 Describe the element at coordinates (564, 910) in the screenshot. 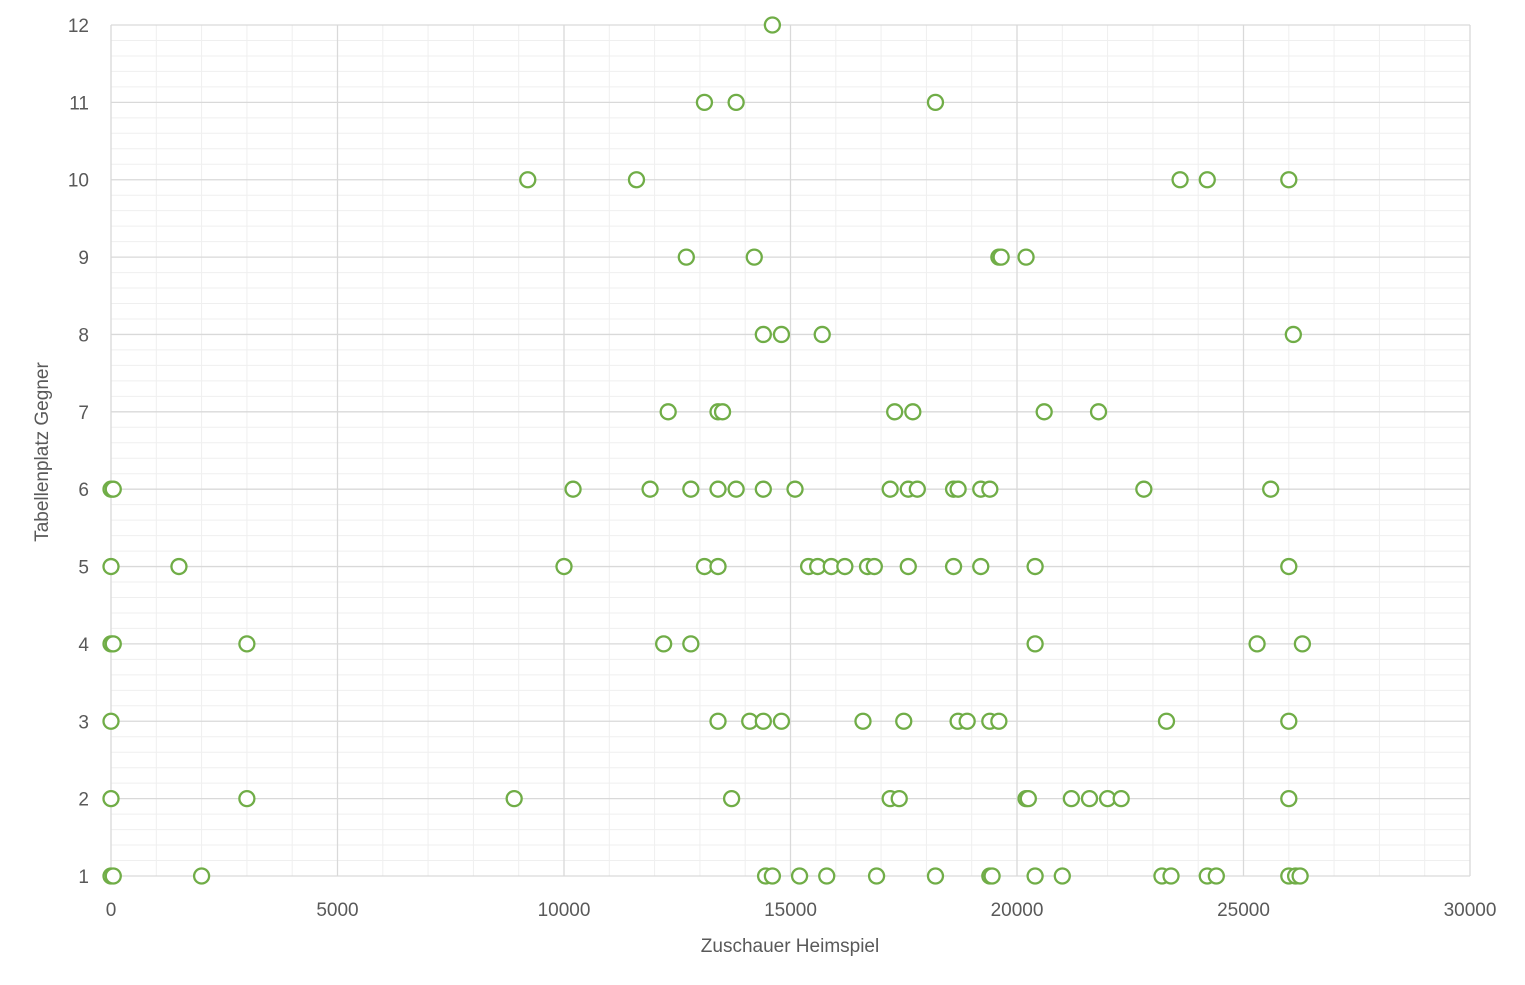

I see `x-tick-label: 10000` at that location.